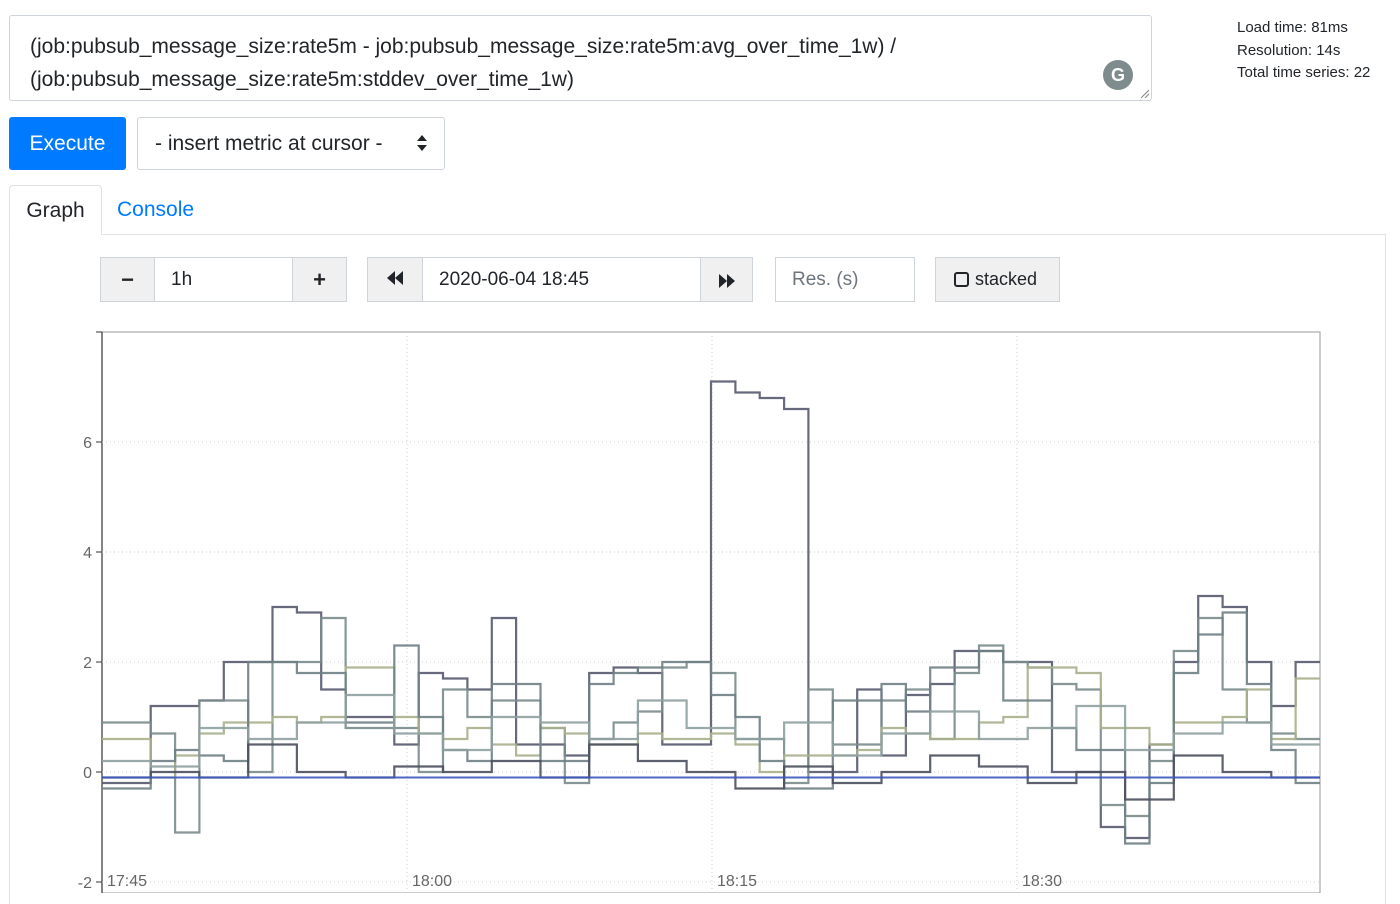 This screenshot has width=1400, height=904. Describe the element at coordinates (1118, 75) in the screenshot. I see `grammarly-icon: G` at that location.